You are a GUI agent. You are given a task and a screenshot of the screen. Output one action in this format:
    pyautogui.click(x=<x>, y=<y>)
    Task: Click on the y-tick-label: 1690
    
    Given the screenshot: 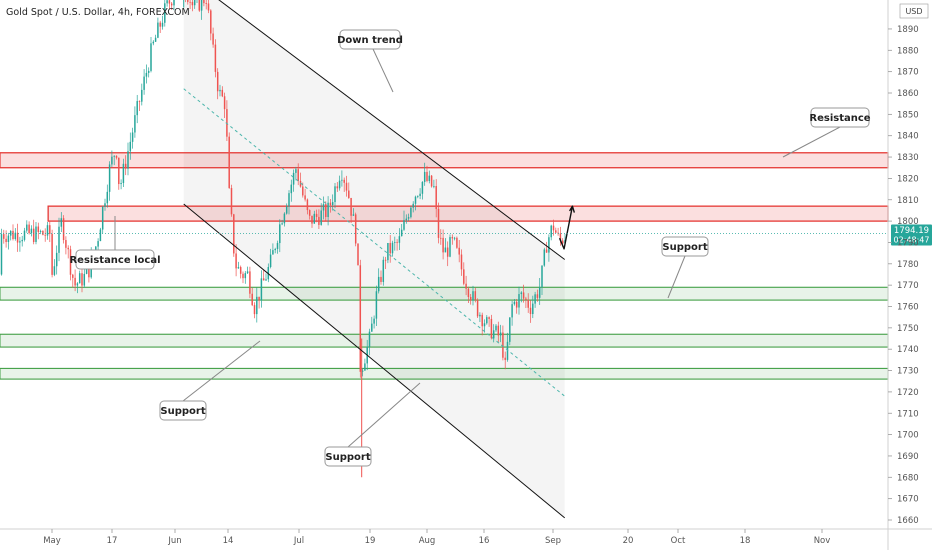 What is the action you would take?
    pyautogui.click(x=908, y=457)
    